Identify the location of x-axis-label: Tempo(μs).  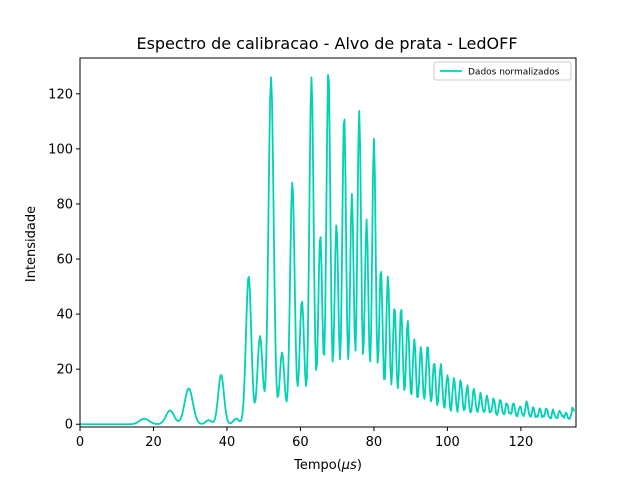
(327, 465).